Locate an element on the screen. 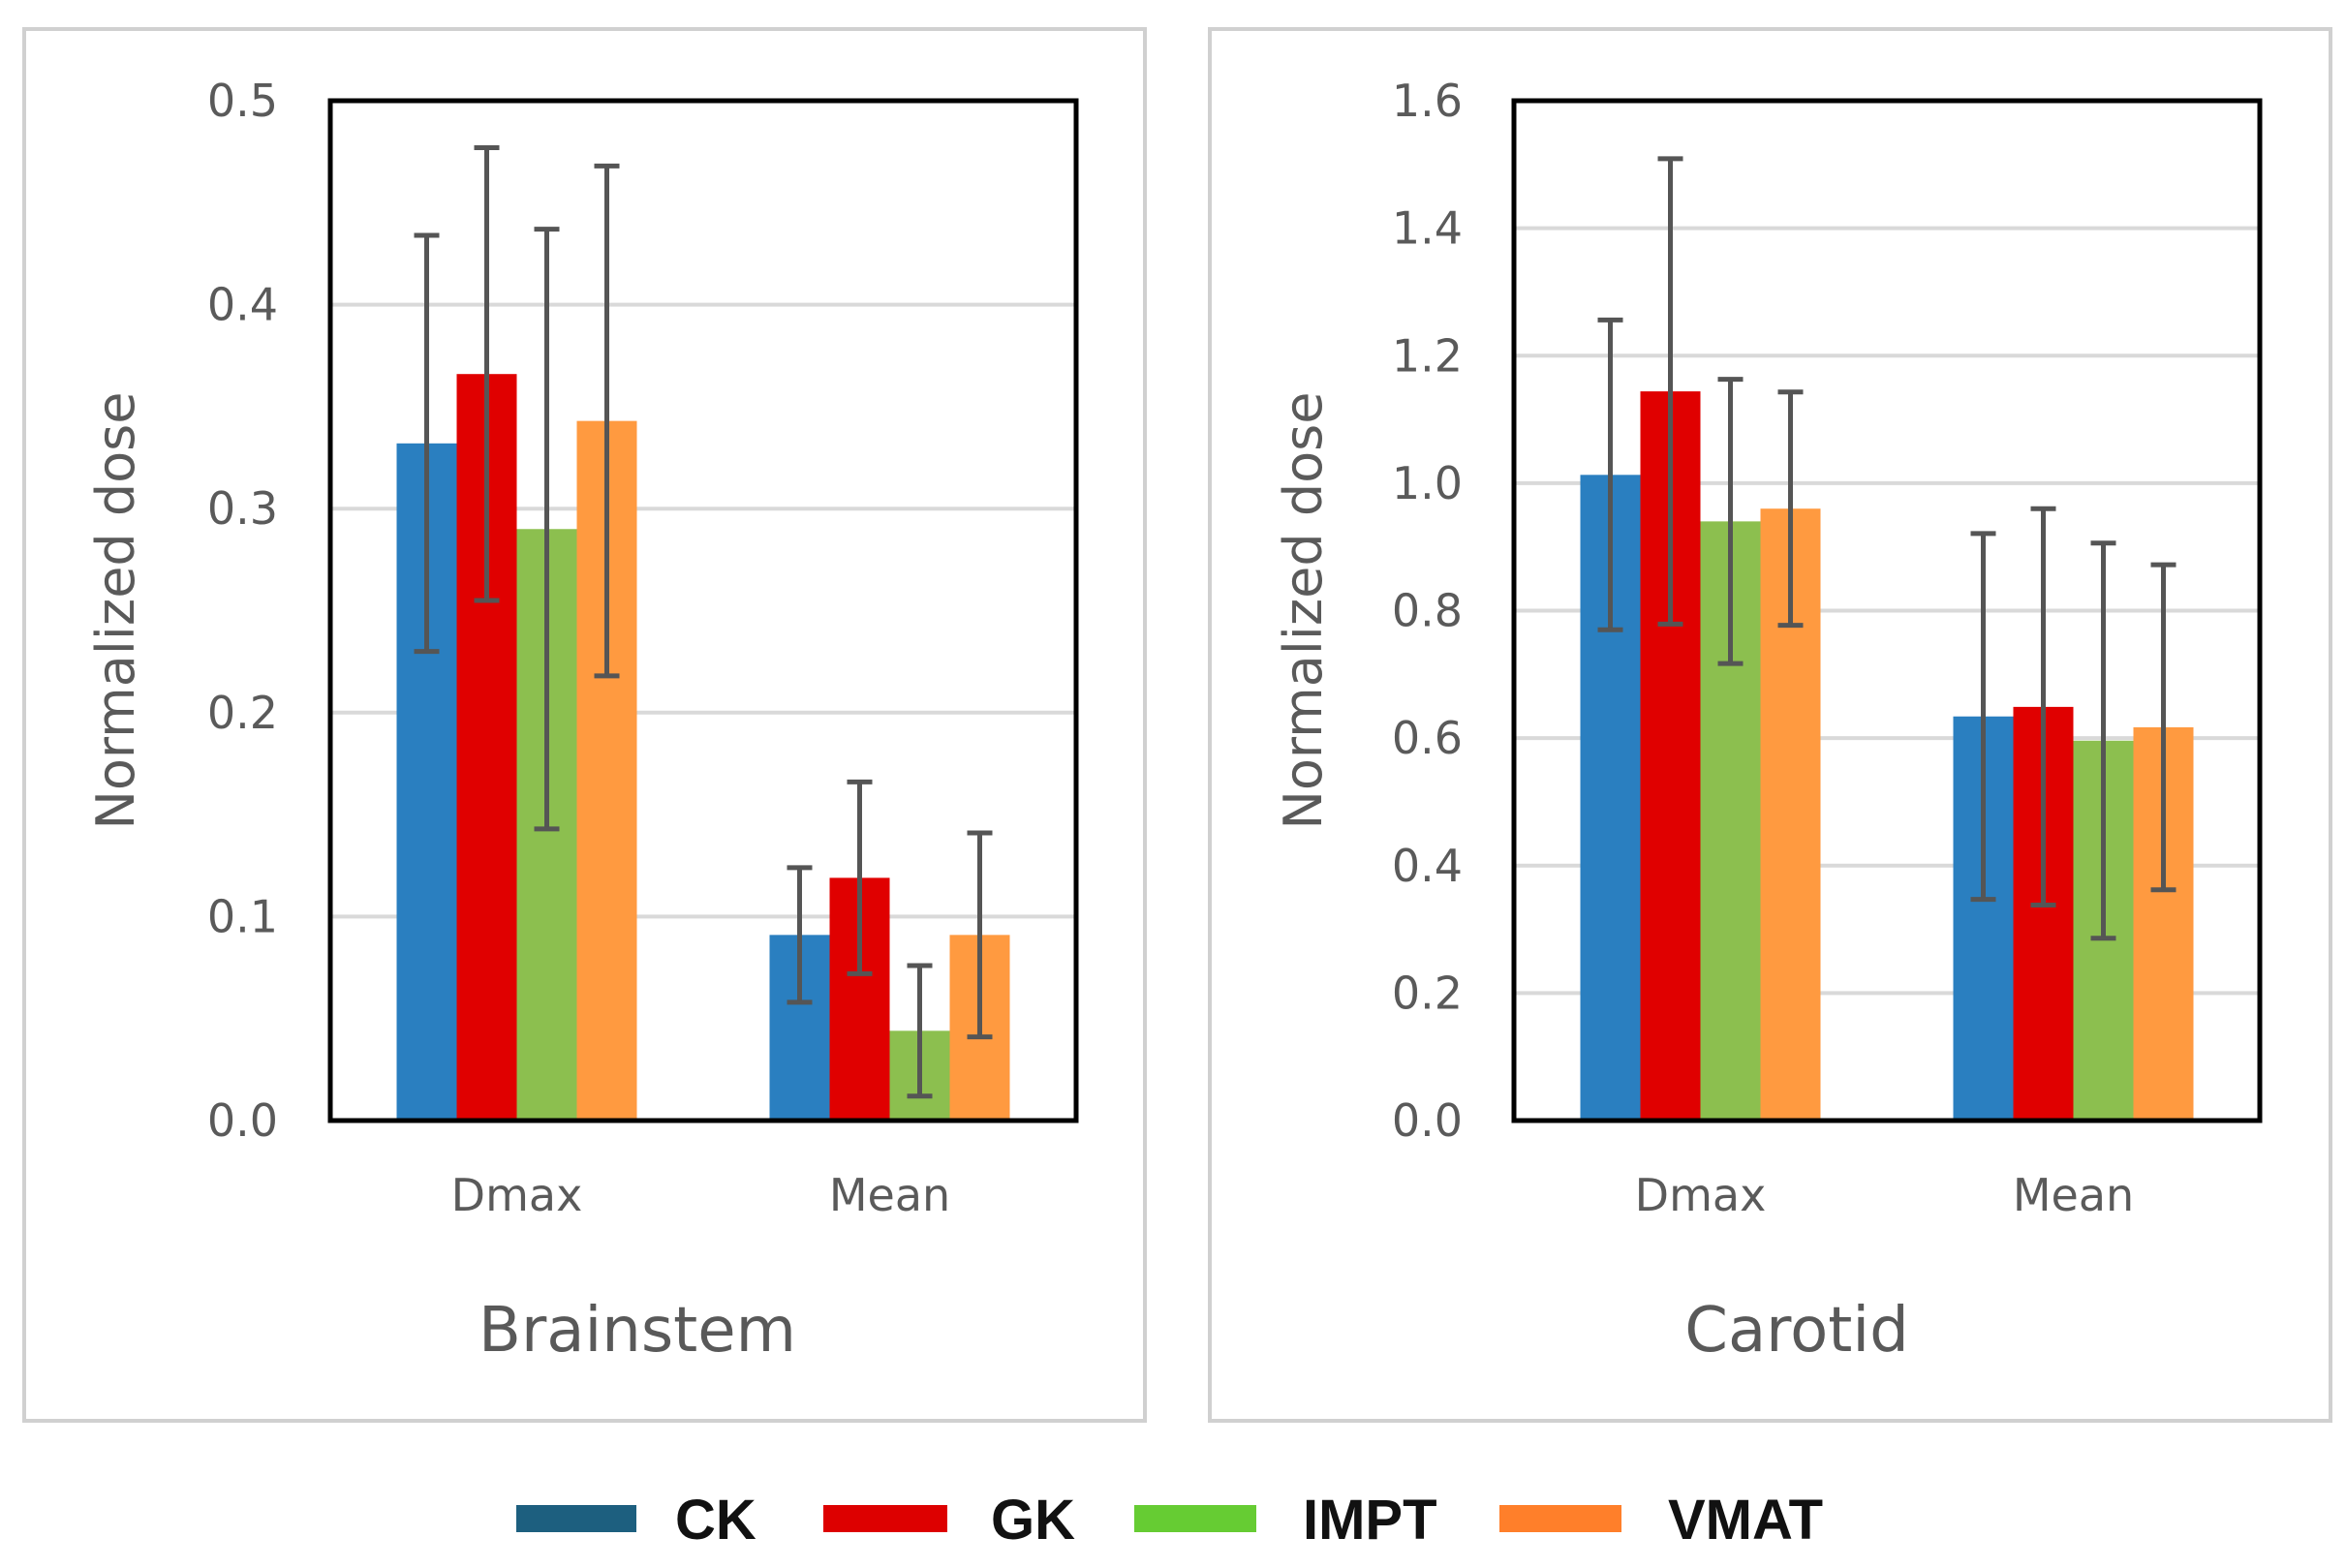 This screenshot has width=2346, height=1568. error-bar-brainstem-mean-impt is located at coordinates (920, 1031).